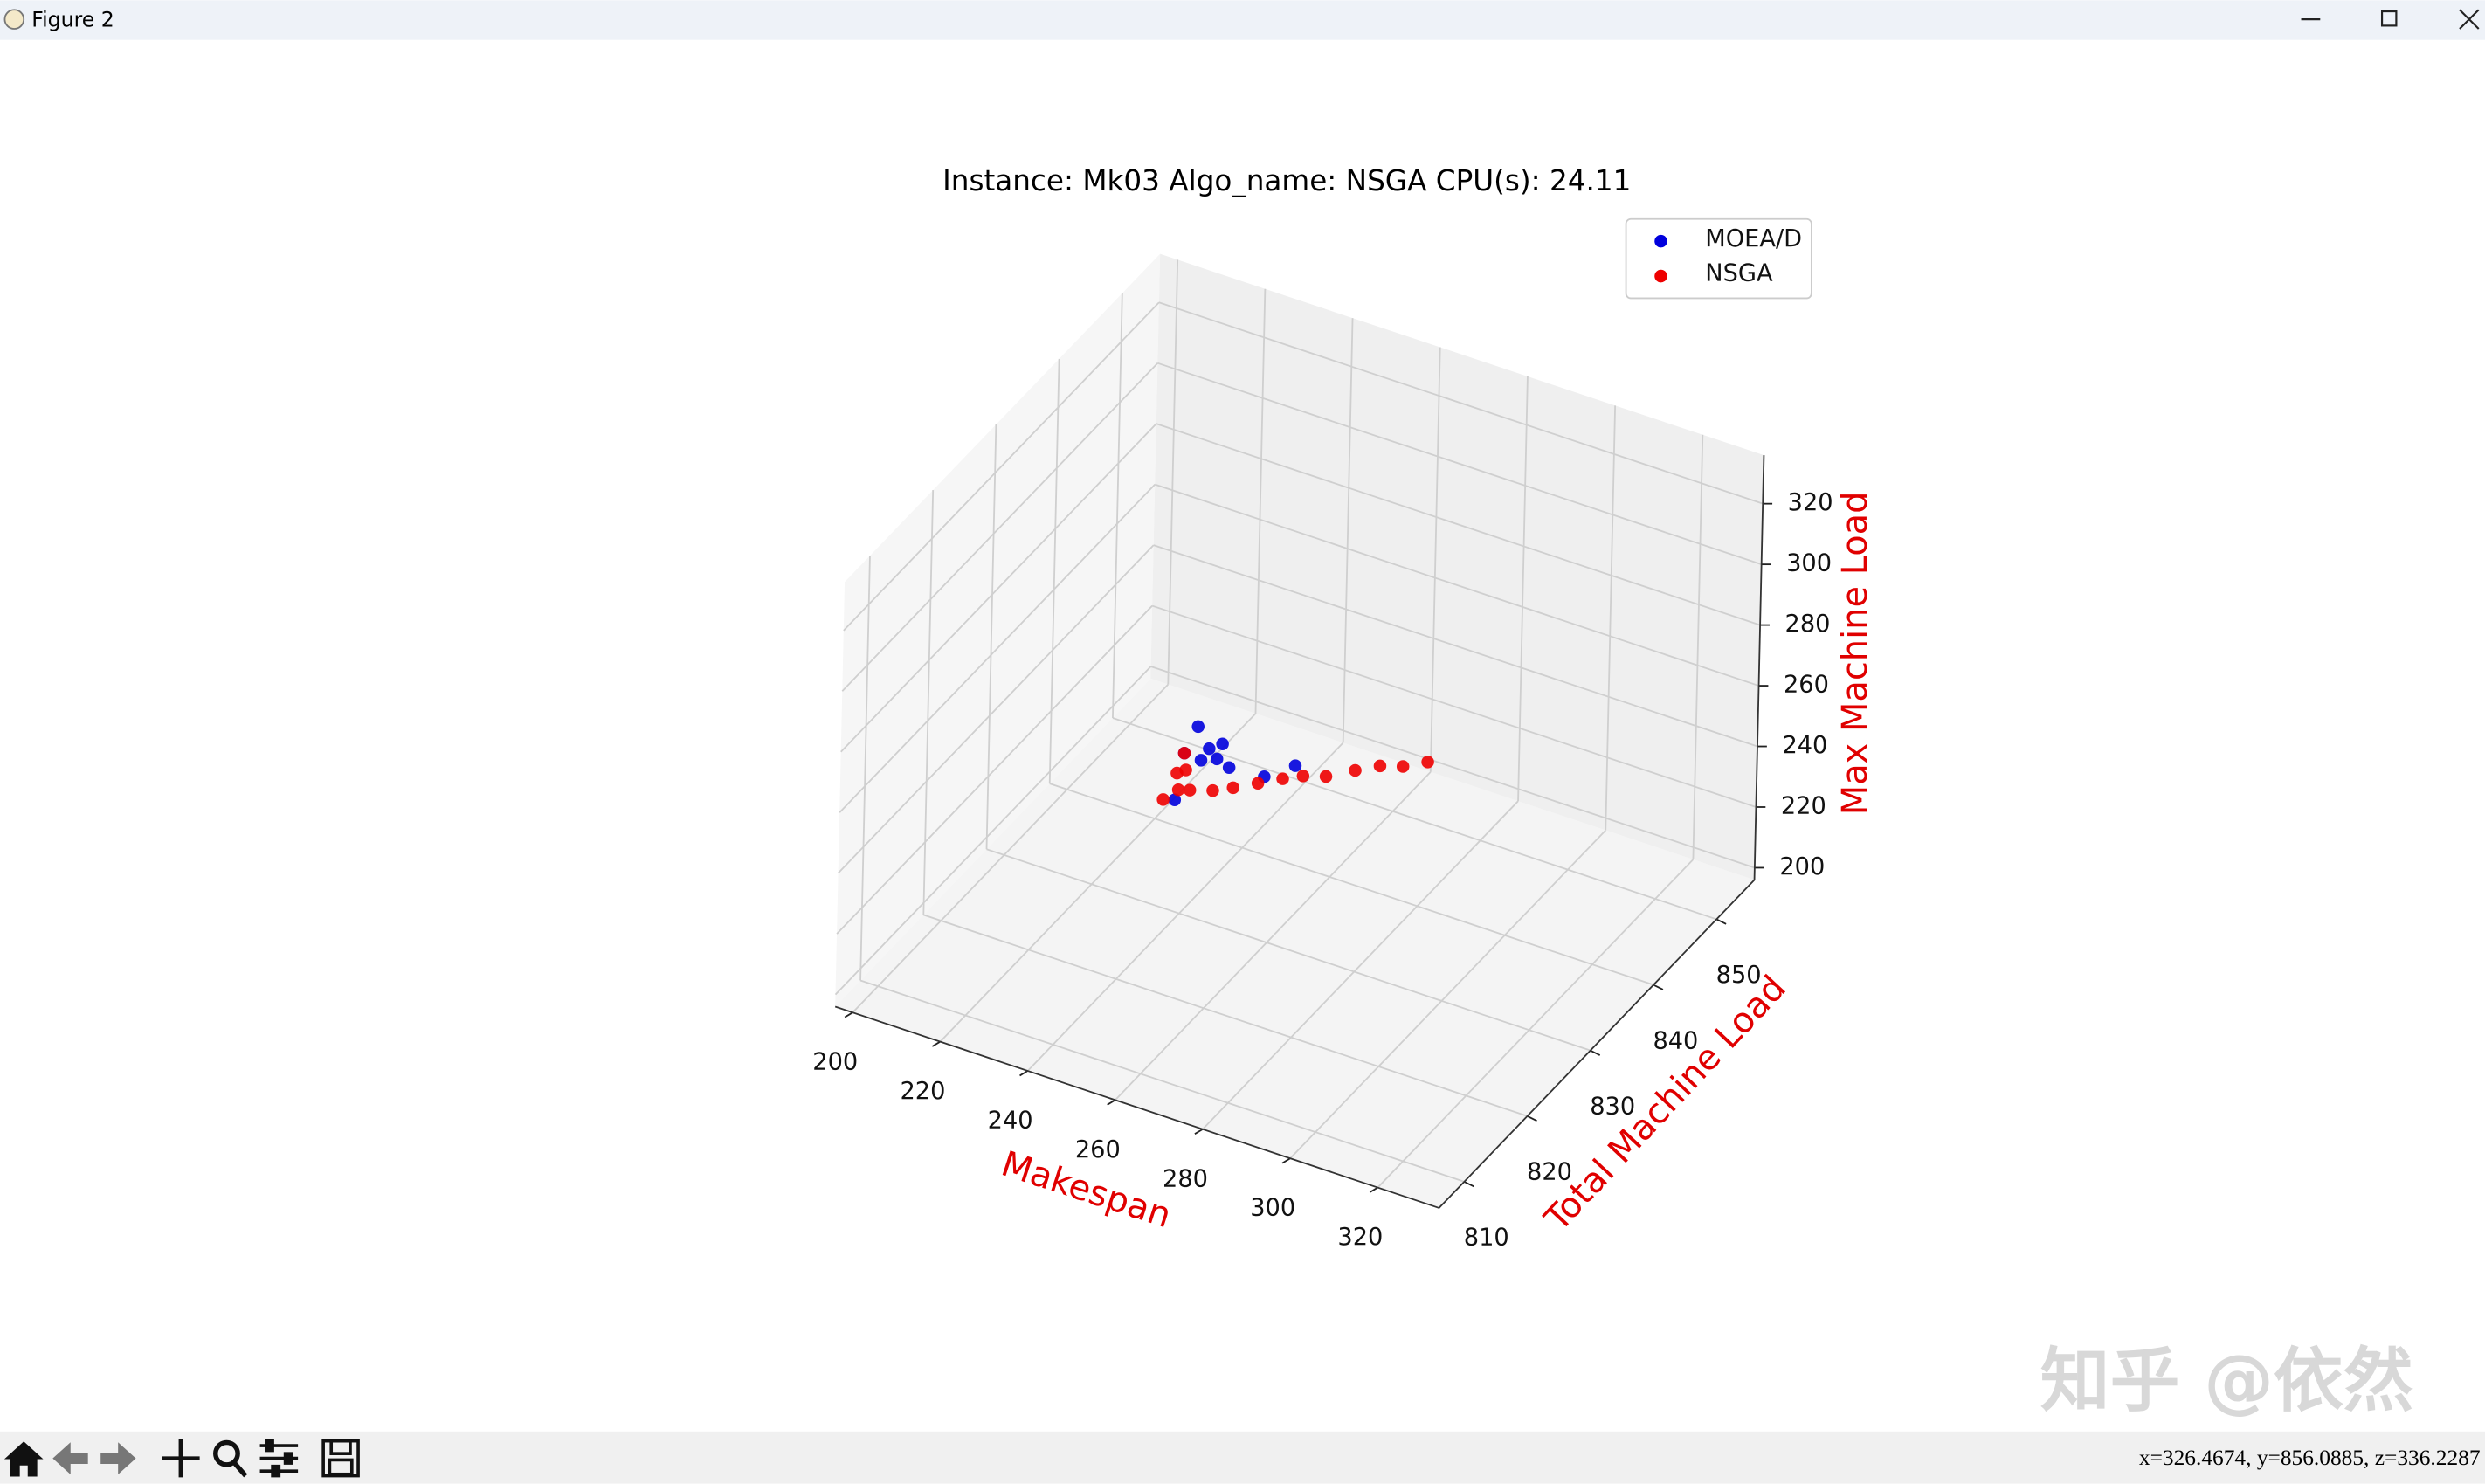  What do you see at coordinates (1360, 1237) in the screenshot?
I see `x-tick-label: 320` at bounding box center [1360, 1237].